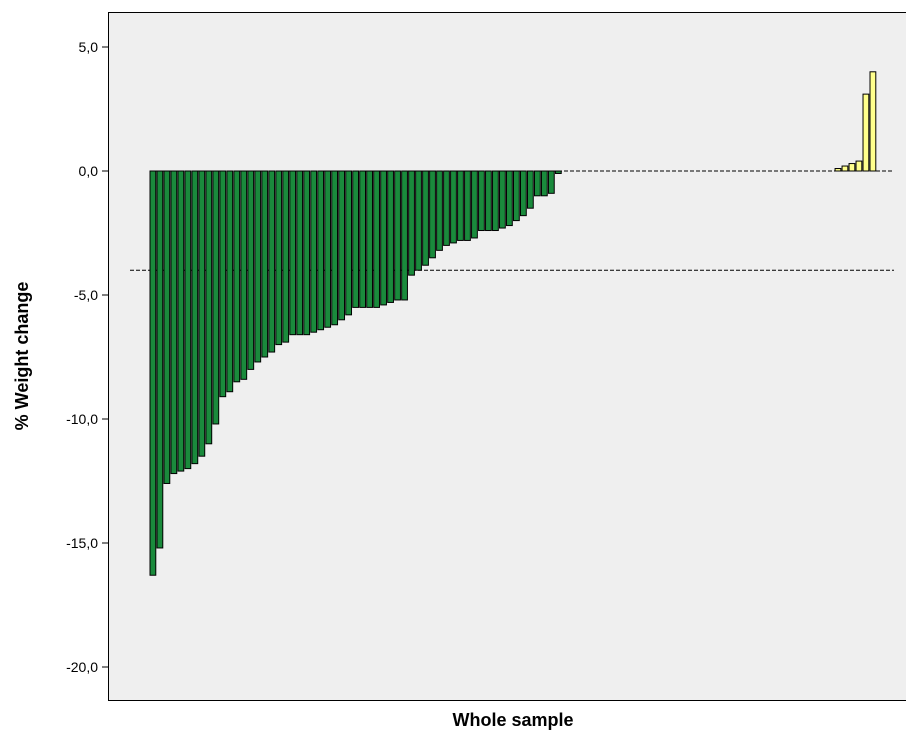  What do you see at coordinates (82, 543) in the screenshot?
I see `y-tick-label: -15,0` at bounding box center [82, 543].